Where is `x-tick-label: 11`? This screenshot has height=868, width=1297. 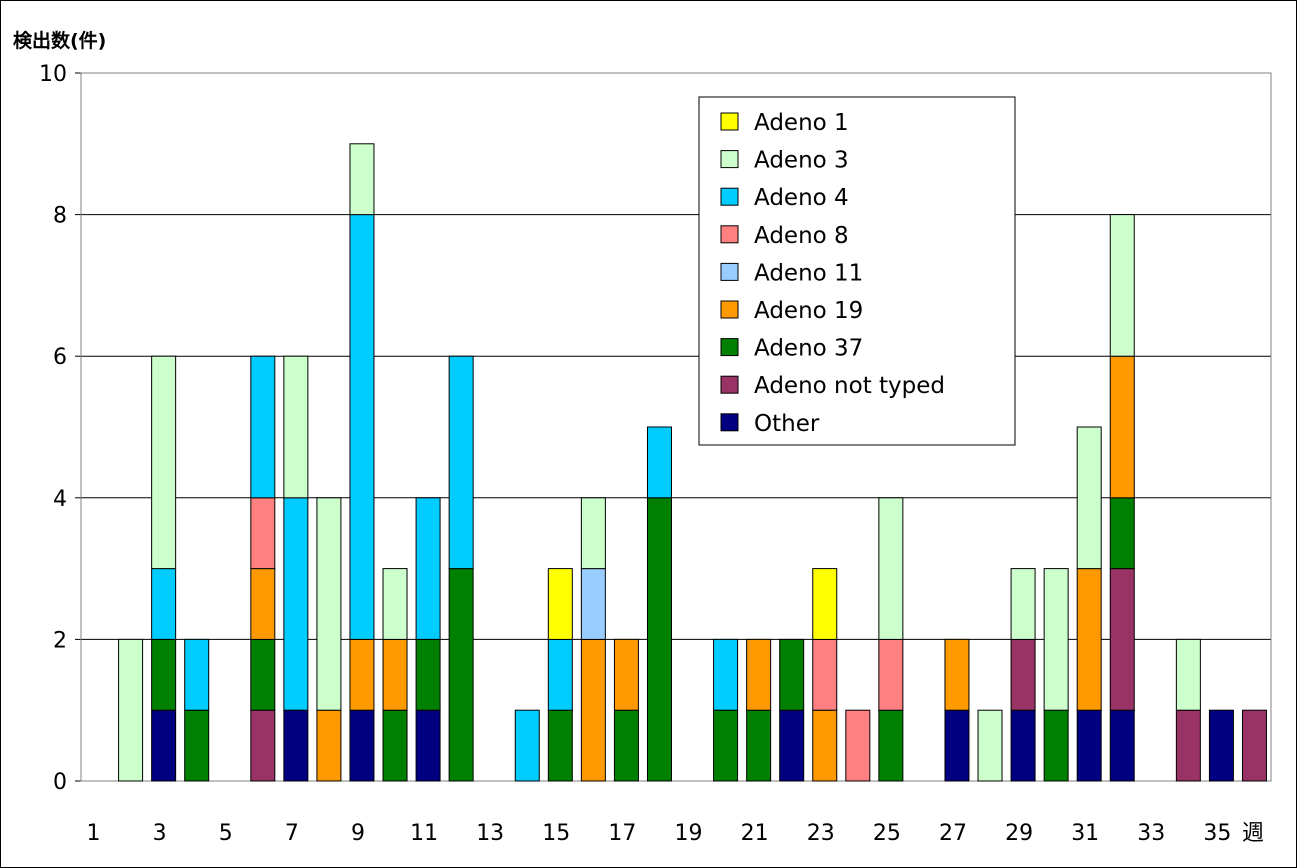 x-tick-label: 11 is located at coordinates (424, 833).